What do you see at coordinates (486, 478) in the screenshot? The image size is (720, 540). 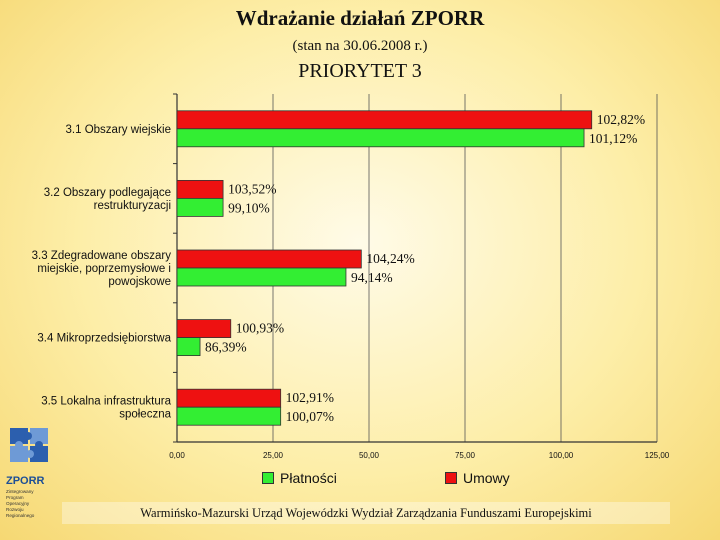 I see `legend-label-umowy: Umowy` at bounding box center [486, 478].